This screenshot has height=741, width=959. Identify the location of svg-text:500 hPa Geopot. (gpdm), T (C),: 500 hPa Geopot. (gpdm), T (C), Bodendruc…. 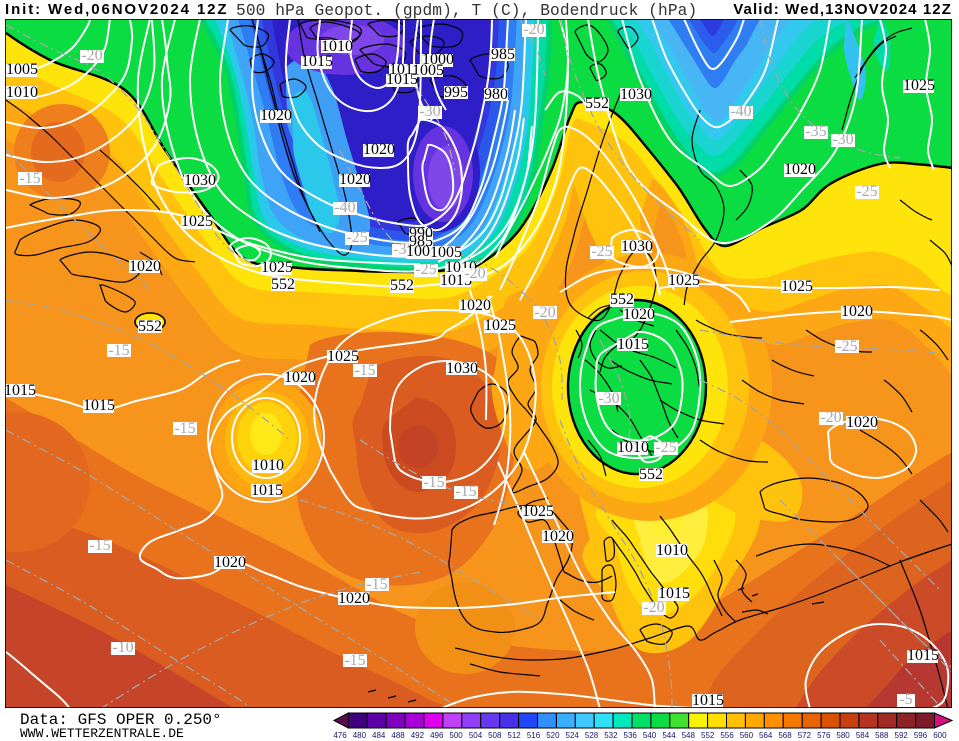
(466, 11).